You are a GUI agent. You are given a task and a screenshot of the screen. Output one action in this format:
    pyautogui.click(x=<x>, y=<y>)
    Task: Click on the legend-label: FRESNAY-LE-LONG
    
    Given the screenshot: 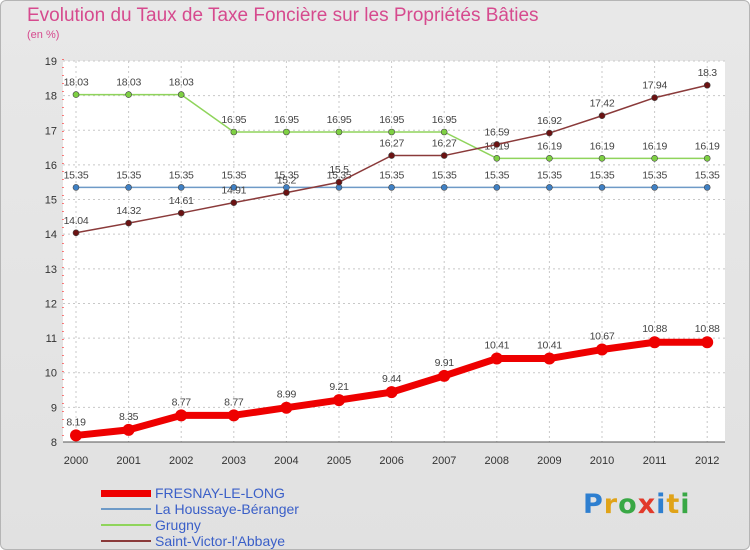 What is the action you would take?
    pyautogui.click(x=220, y=493)
    